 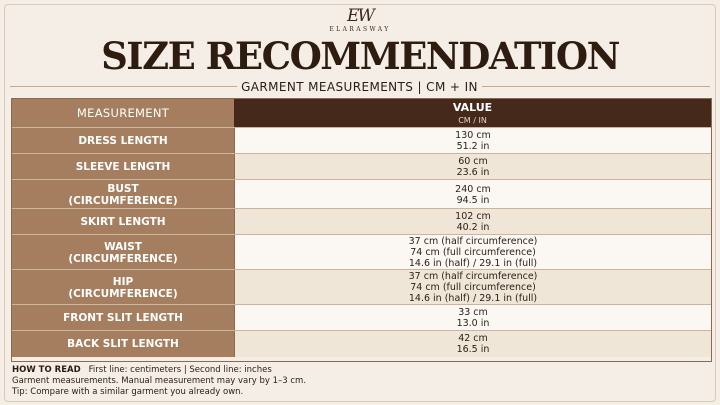 I want to click on measurement-name-line: FRONT SLIT LENGTH, so click(x=123, y=318).